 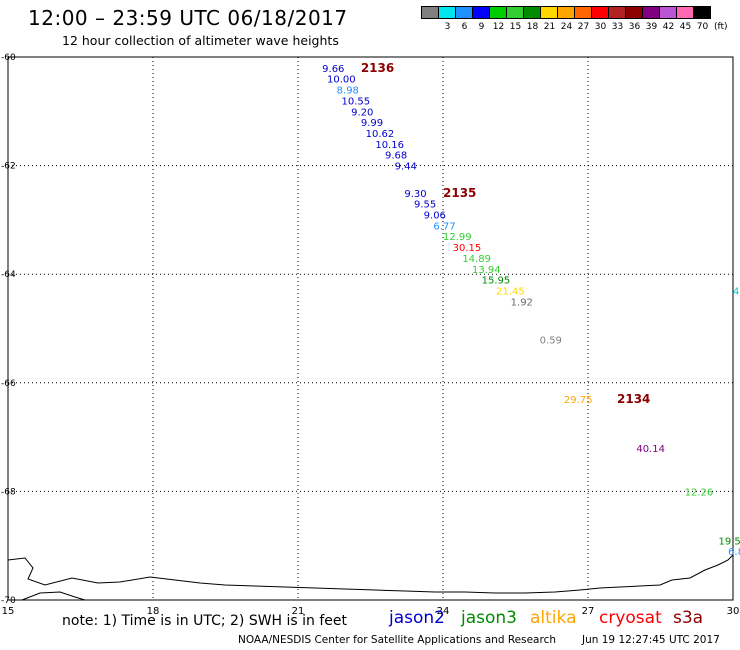 What do you see at coordinates (435, 215) in the screenshot?
I see `wave-height-label: 9.06` at bounding box center [435, 215].